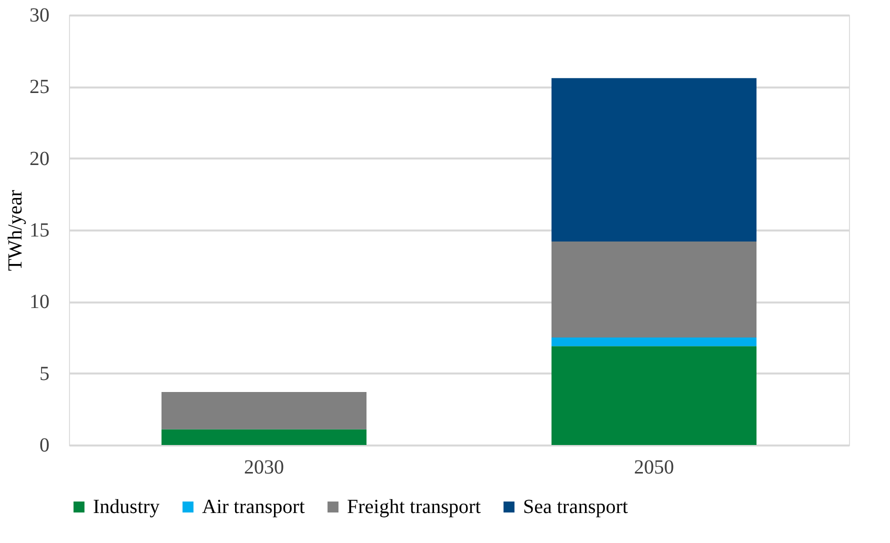 This screenshot has height=543, width=890. Describe the element at coordinates (414, 507) in the screenshot. I see `legend-label: Freight transport` at that location.